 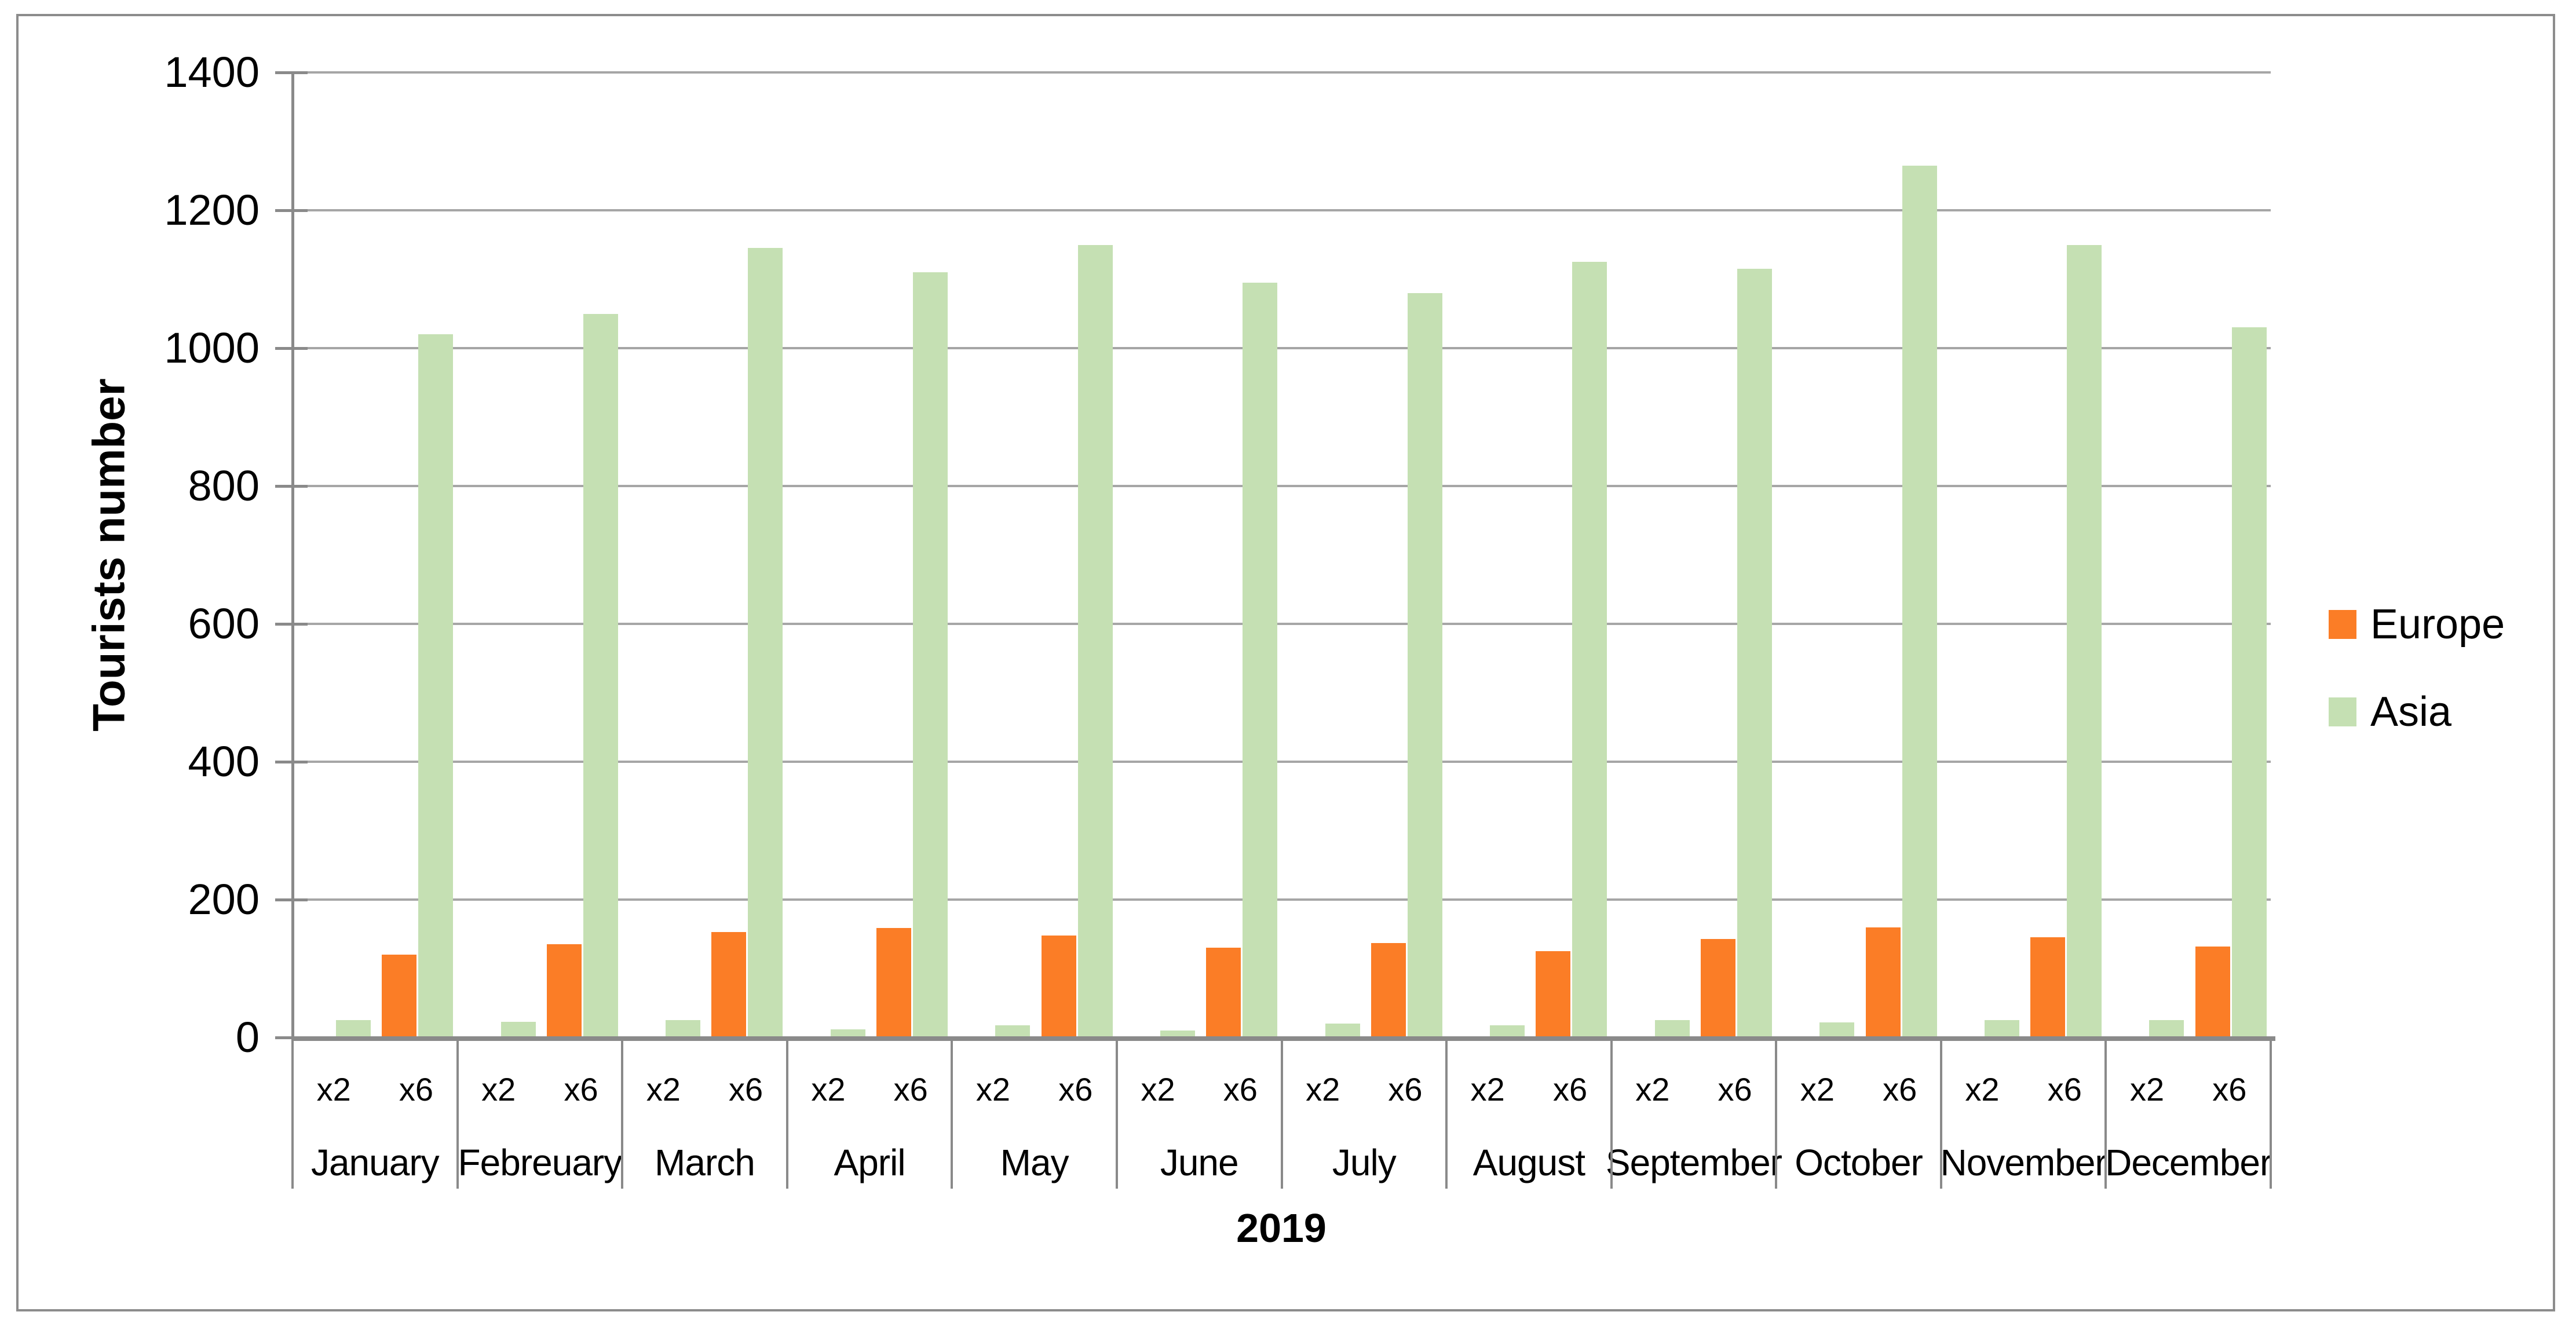 What do you see at coordinates (1075, 1089) in the screenshot?
I see `subcategory-label-may-x6: x6` at bounding box center [1075, 1089].